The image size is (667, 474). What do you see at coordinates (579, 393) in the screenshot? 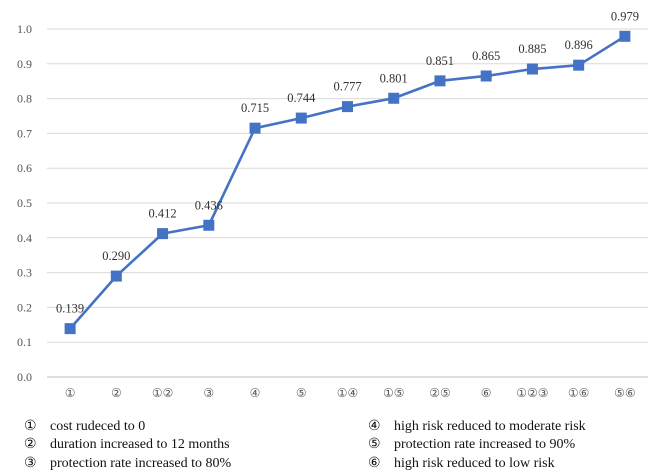
I see `x-tick-label: ①⑥` at bounding box center [579, 393].